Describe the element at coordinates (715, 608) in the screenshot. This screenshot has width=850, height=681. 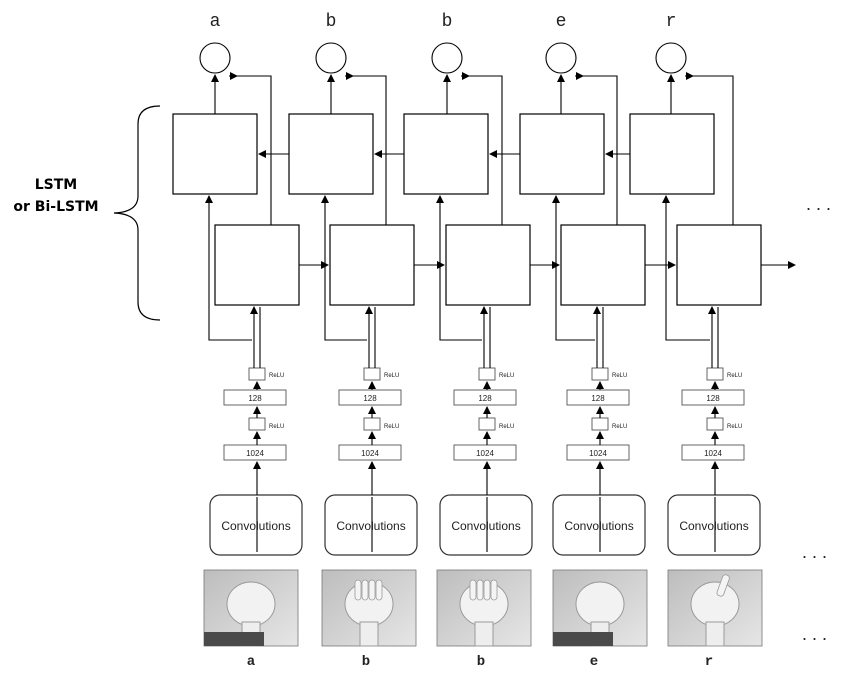
I see `hand-sign-r` at that location.